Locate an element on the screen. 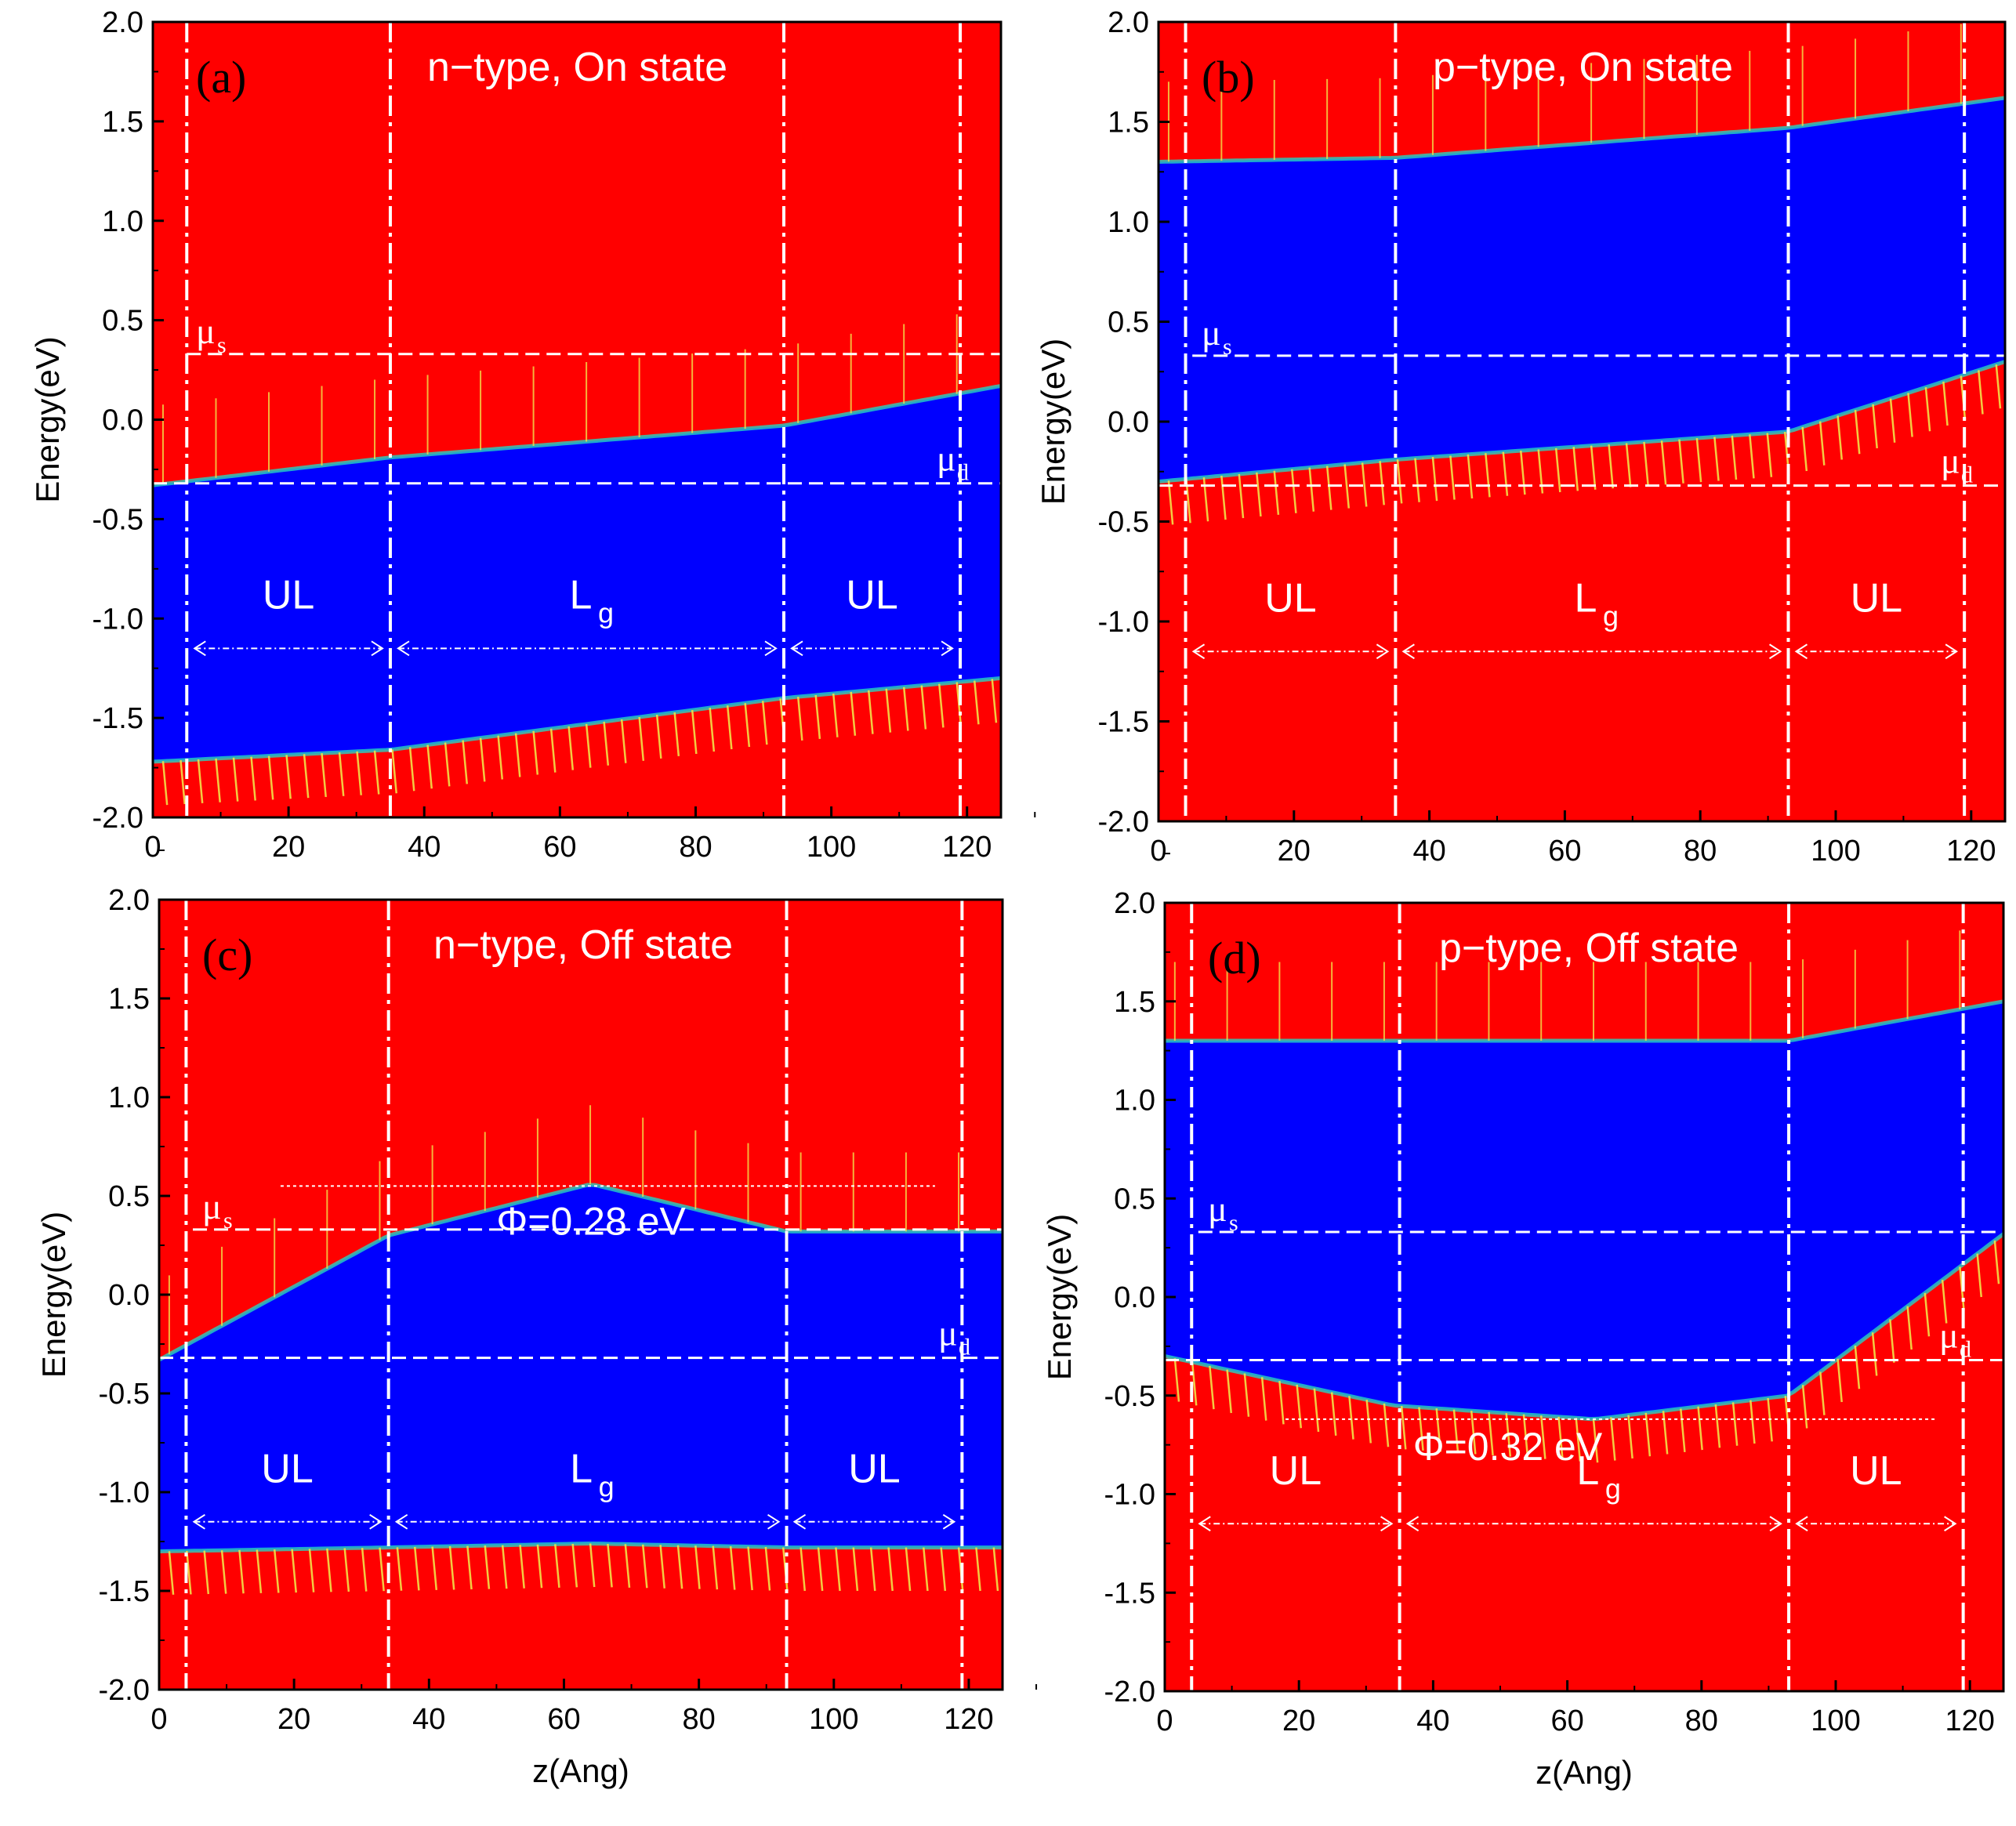 This screenshot has width=2016, height=1826. panel-label: (d) is located at coordinates (1234, 959).